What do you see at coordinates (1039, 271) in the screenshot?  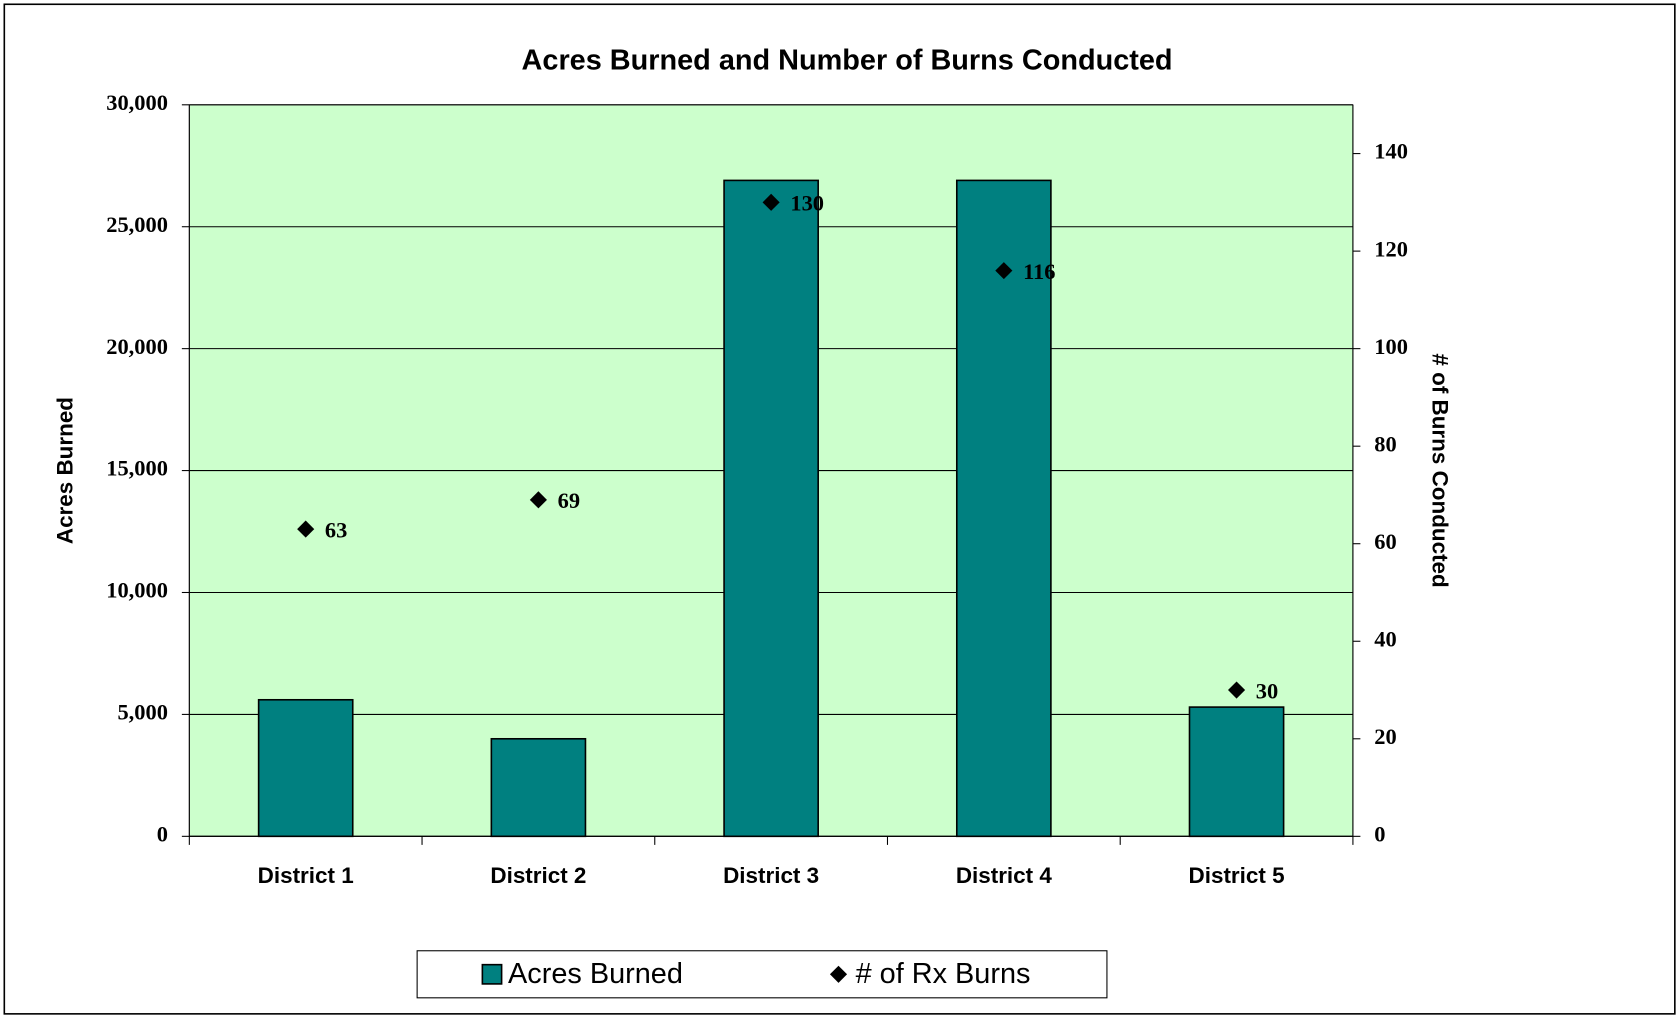 I see `data-label: 116` at bounding box center [1039, 271].